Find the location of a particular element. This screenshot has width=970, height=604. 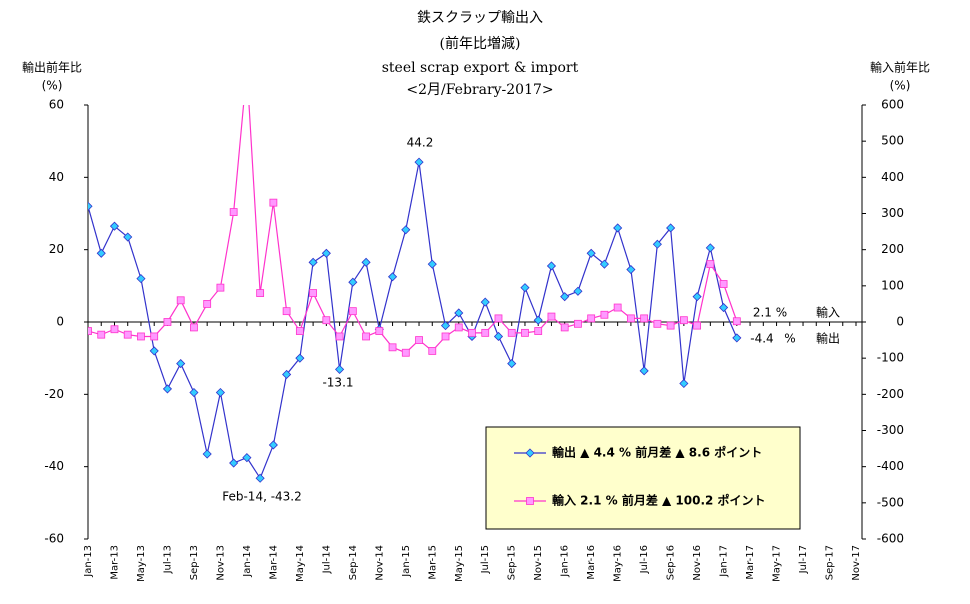

title-en: steel scrap export & import is located at coordinates (480, 68).